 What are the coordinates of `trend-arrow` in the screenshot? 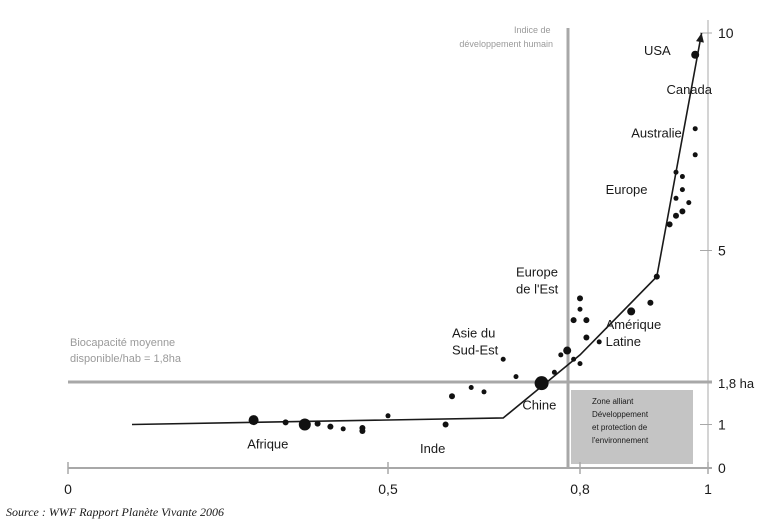 It's located at (700, 38).